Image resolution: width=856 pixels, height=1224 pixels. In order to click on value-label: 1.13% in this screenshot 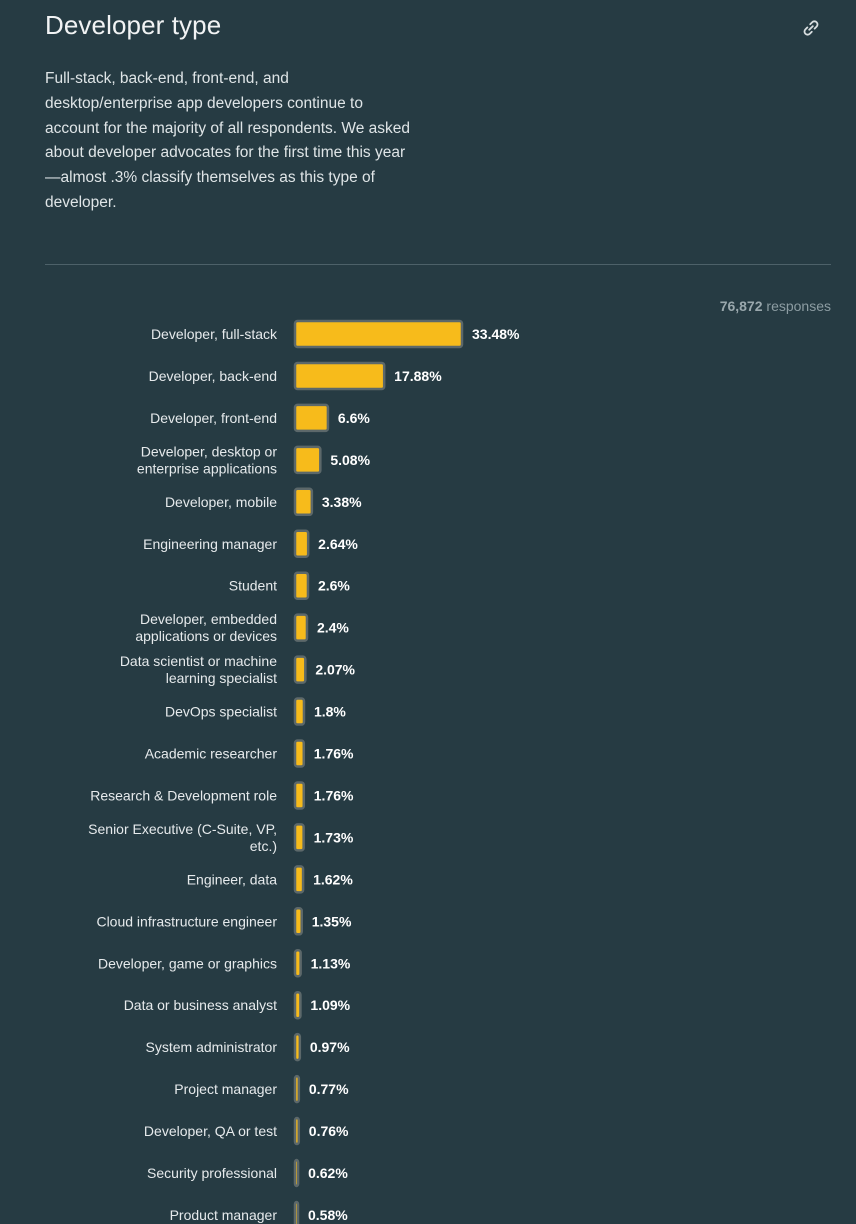, I will do `click(331, 963)`.